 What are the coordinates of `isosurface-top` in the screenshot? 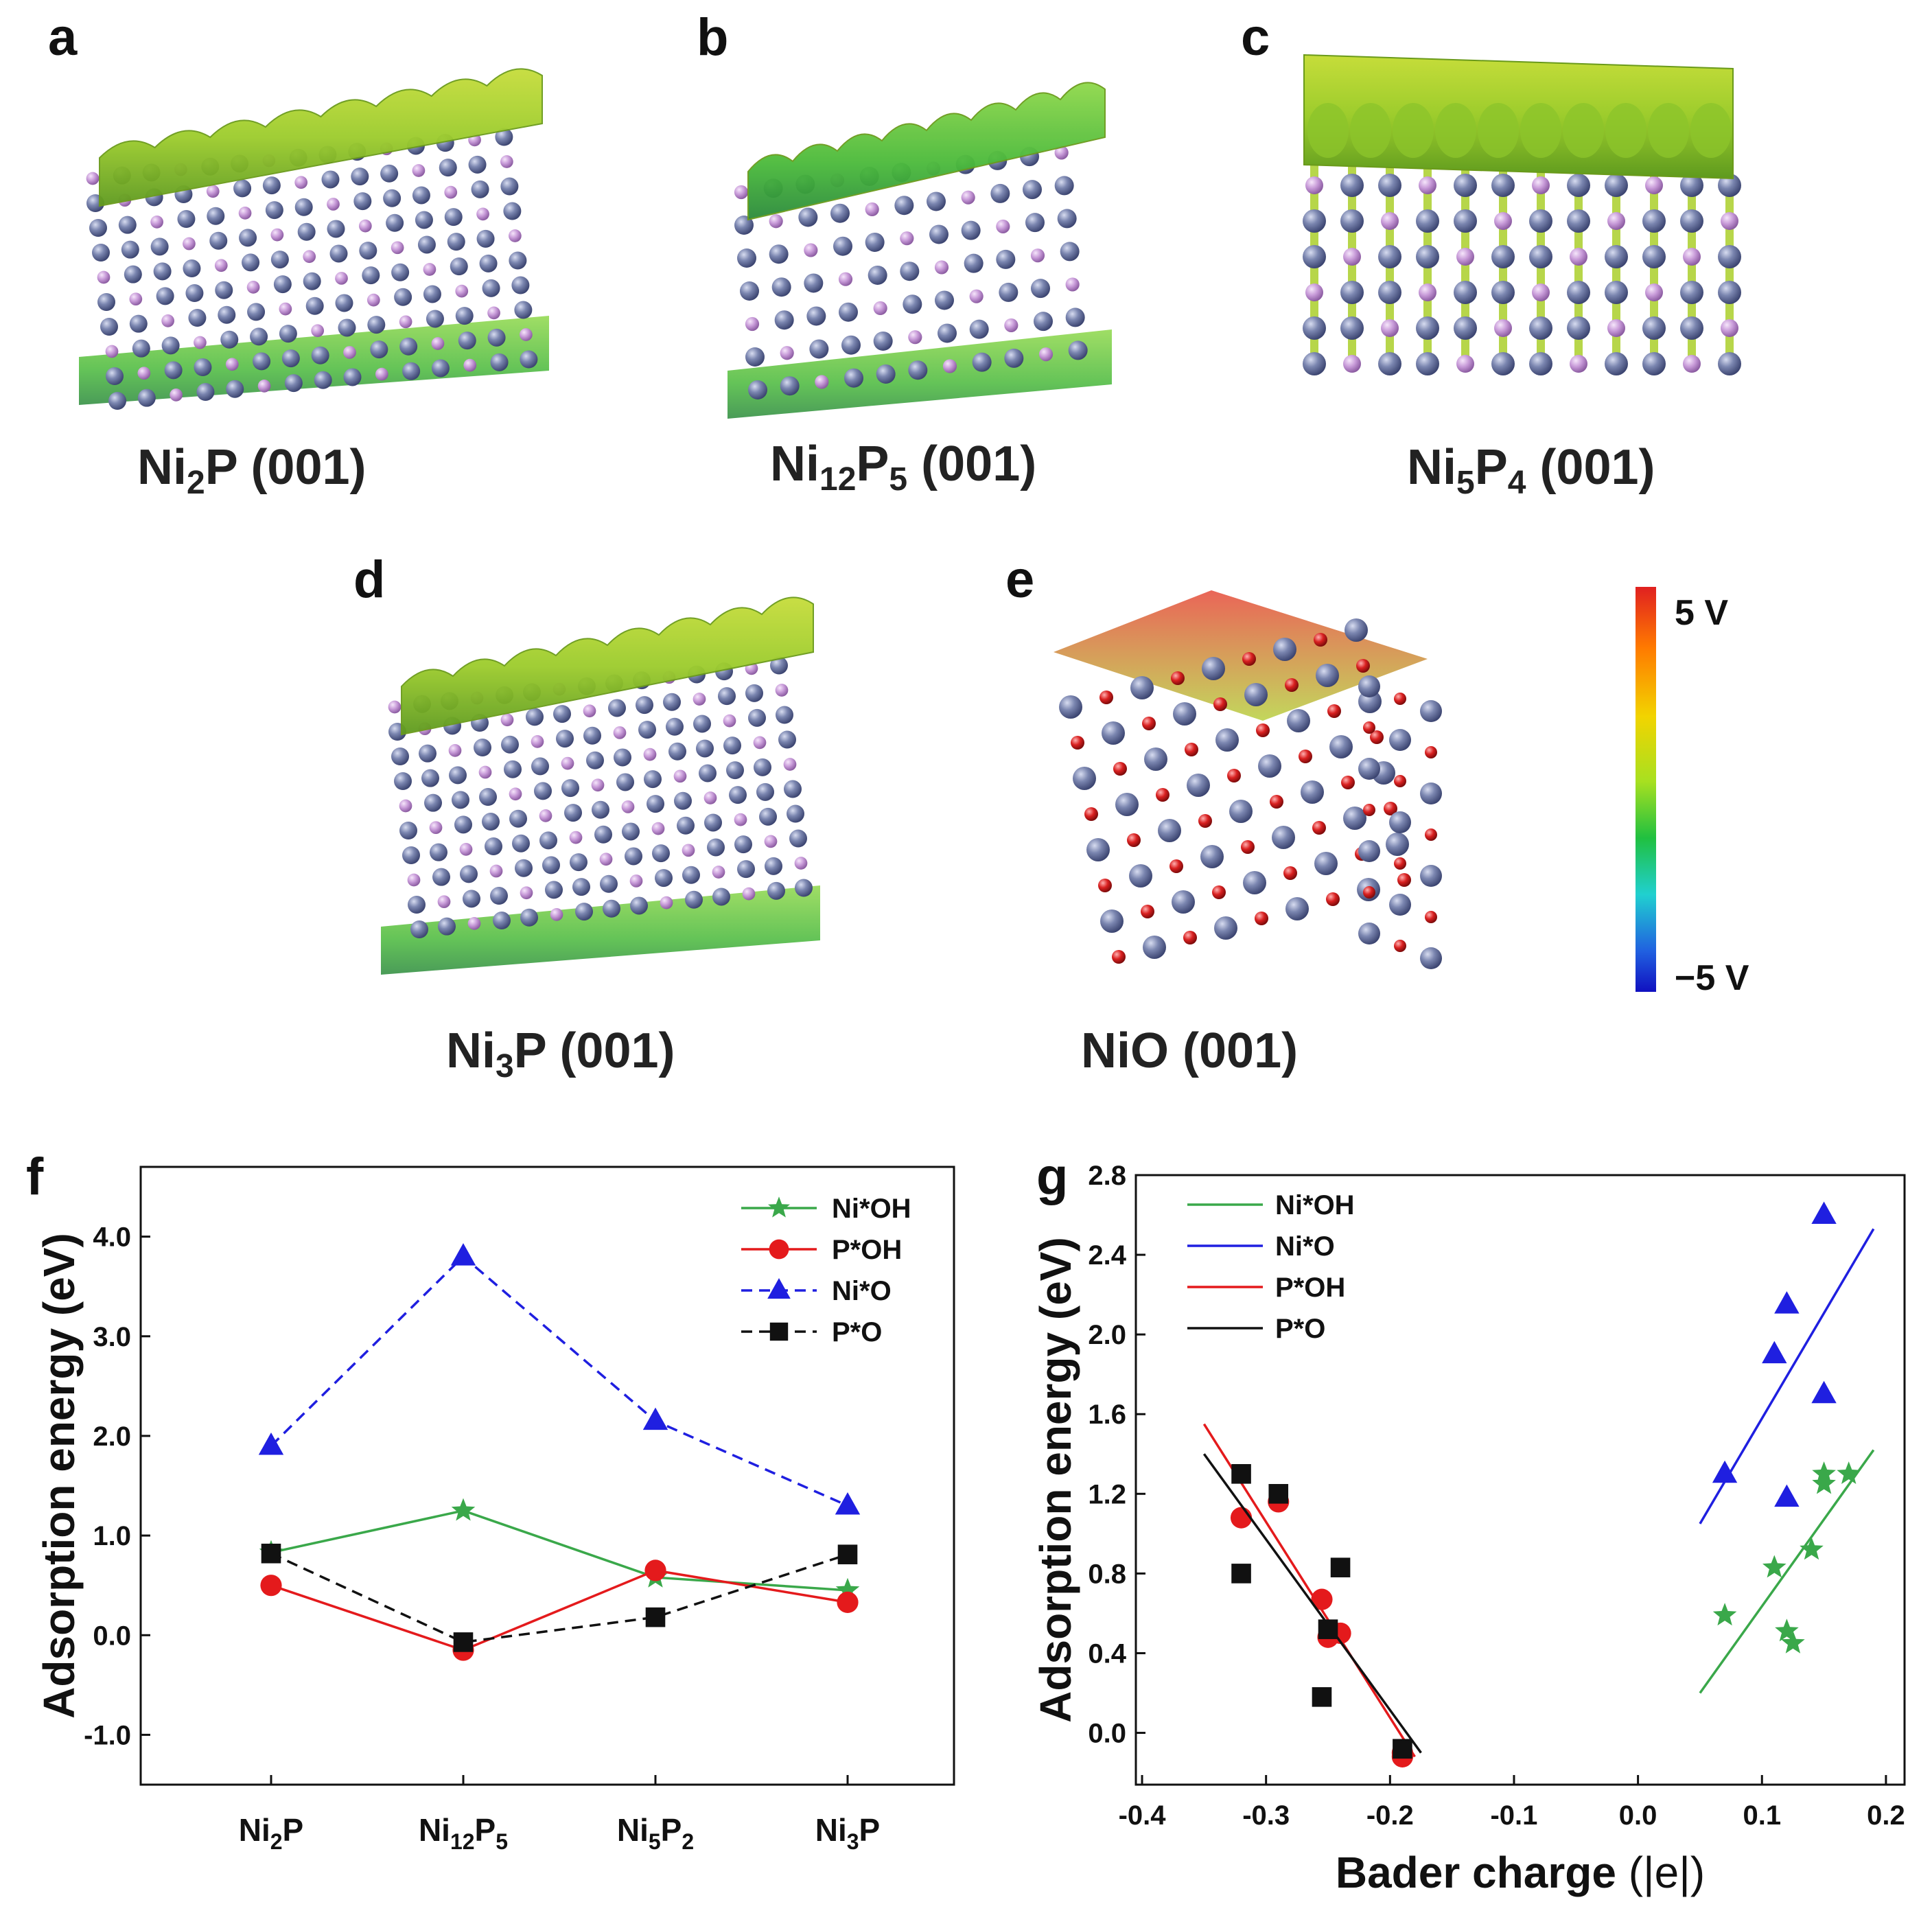 It's located at (608, 666).